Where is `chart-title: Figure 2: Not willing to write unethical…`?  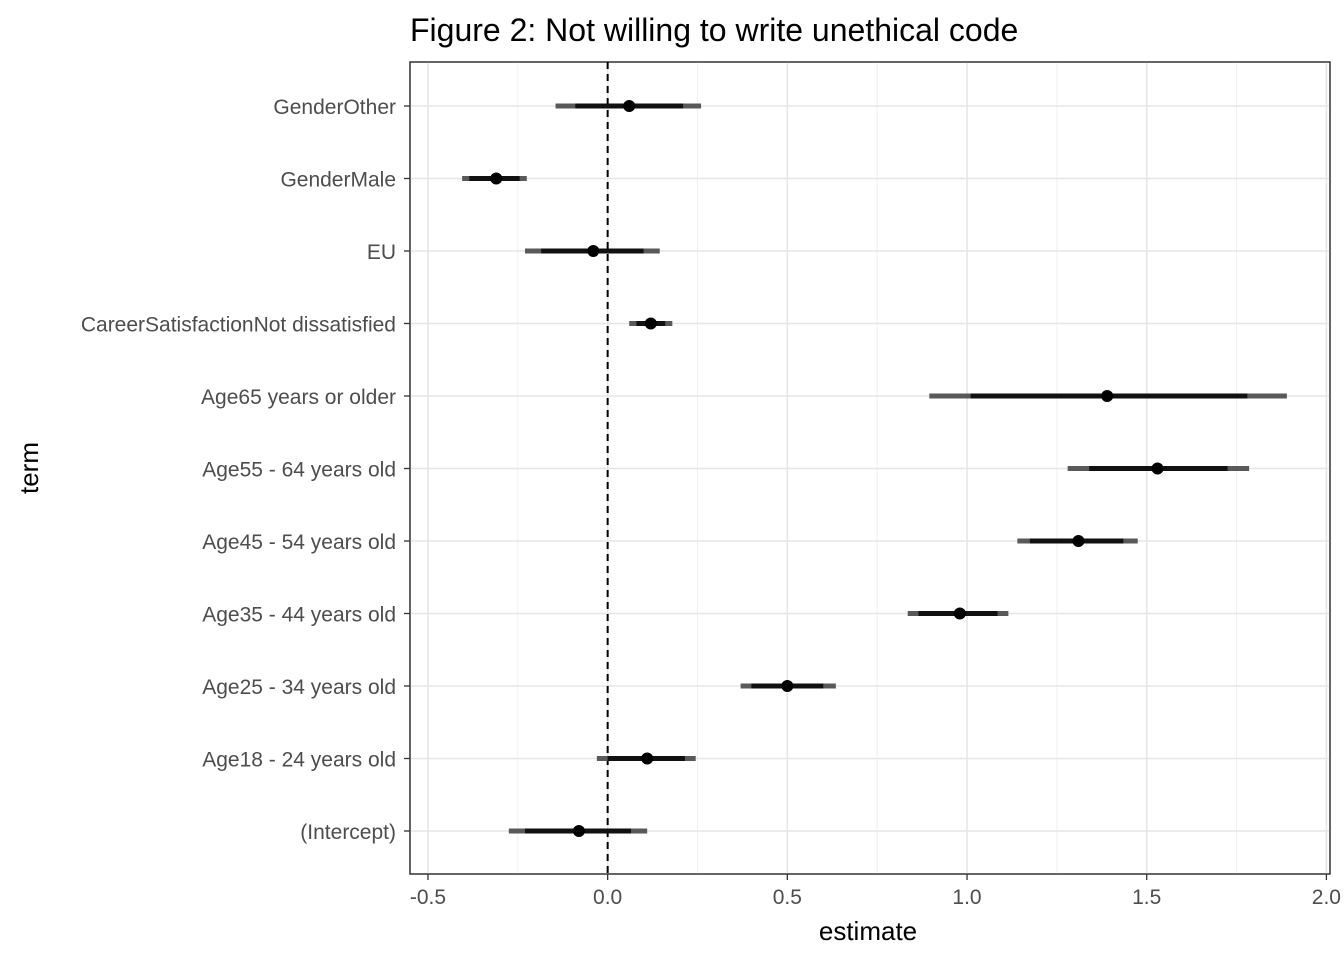 chart-title: Figure 2: Not willing to write unethical… is located at coordinates (714, 30).